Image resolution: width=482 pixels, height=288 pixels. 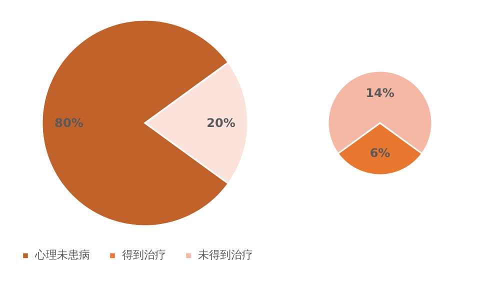 What do you see at coordinates (62, 255) in the screenshot?
I see `legend-label: 心理未患病` at bounding box center [62, 255].